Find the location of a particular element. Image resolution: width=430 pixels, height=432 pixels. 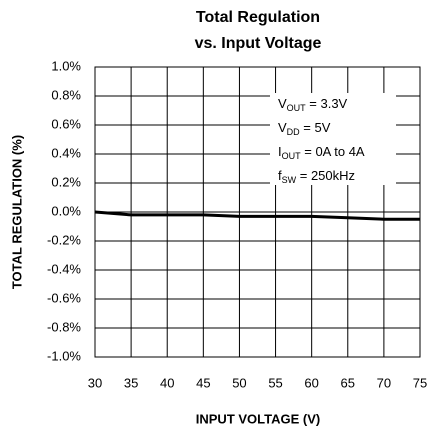

y-tick-label: -0.4% is located at coordinates (64, 268).